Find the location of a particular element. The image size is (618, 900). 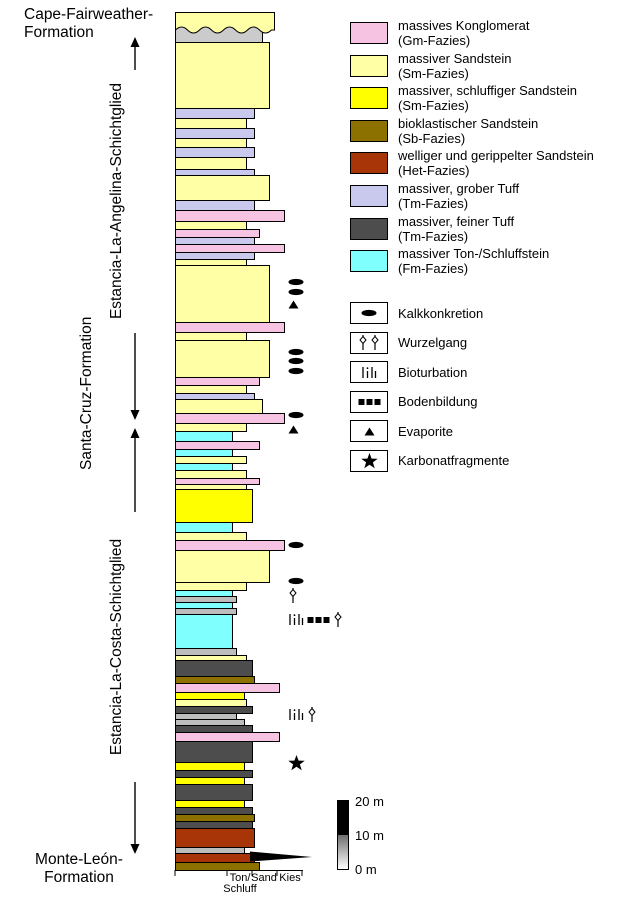

legend-item: massiver Sandstein (Sm-Fazies) is located at coordinates (472, 66).